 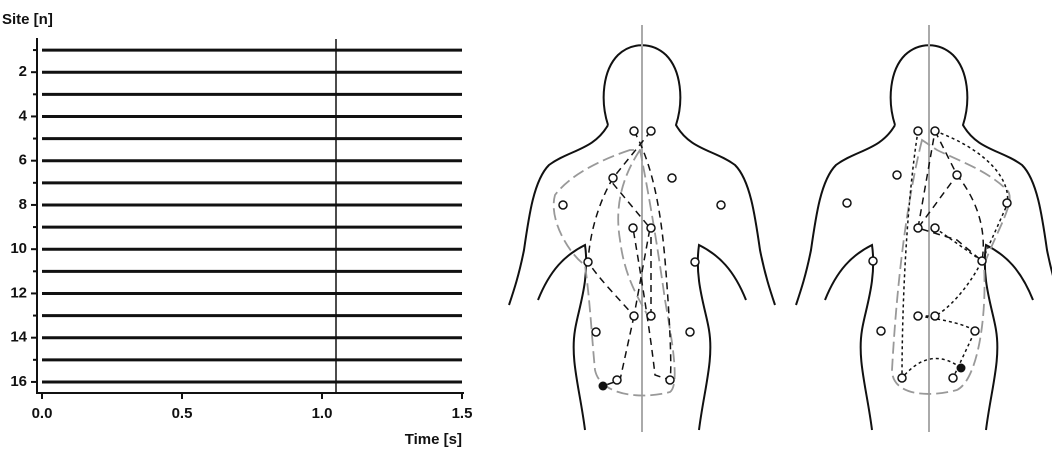 What do you see at coordinates (18, 248) in the screenshot?
I see `y-tick-label: 10` at bounding box center [18, 248].